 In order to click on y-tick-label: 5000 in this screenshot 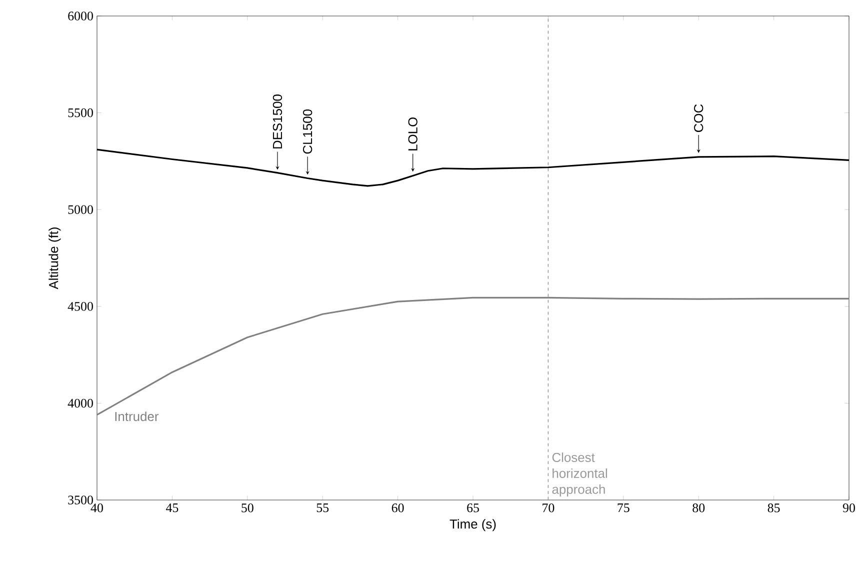, I will do `click(80, 209)`.